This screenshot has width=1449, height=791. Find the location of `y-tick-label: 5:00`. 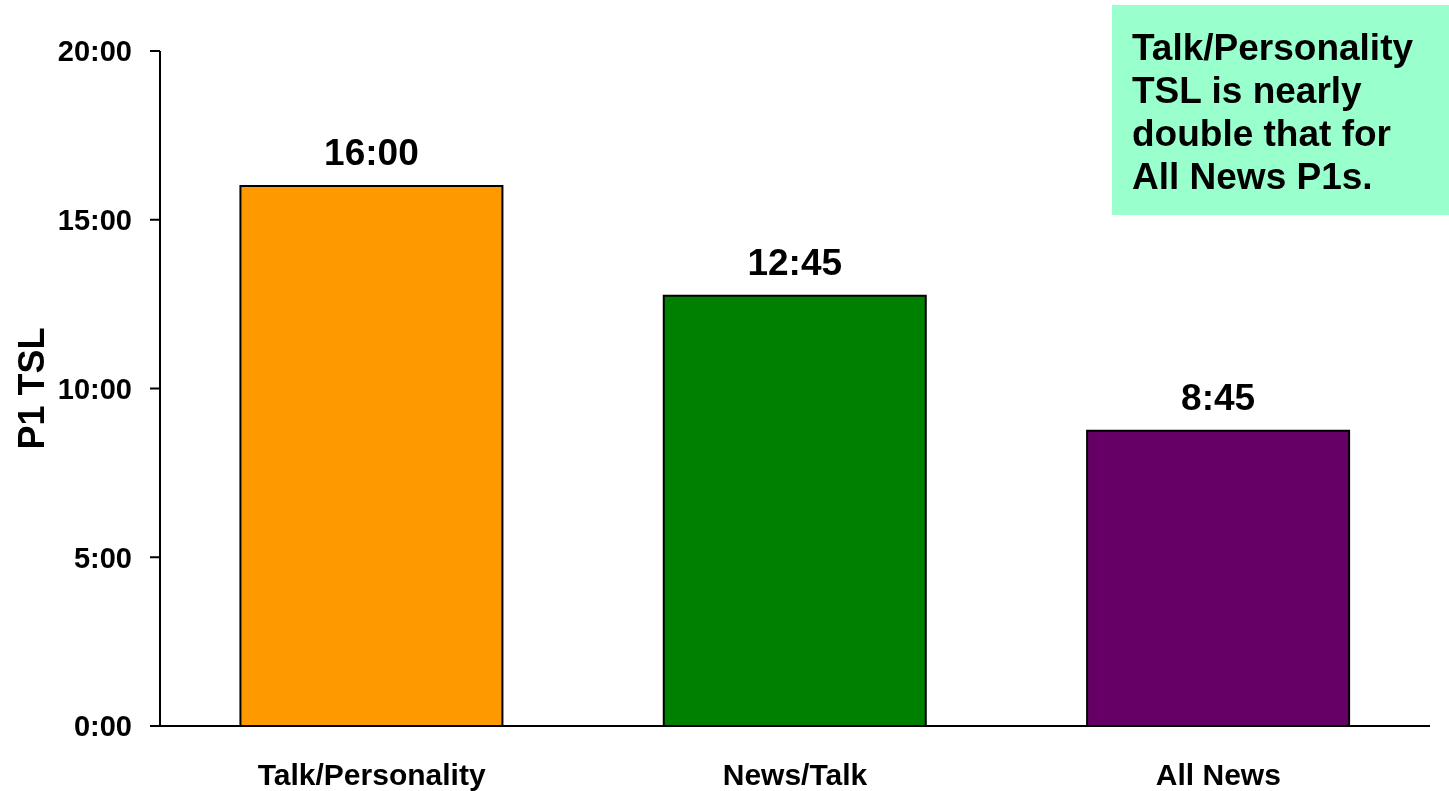

y-tick-label: 5:00 is located at coordinates (102, 557).